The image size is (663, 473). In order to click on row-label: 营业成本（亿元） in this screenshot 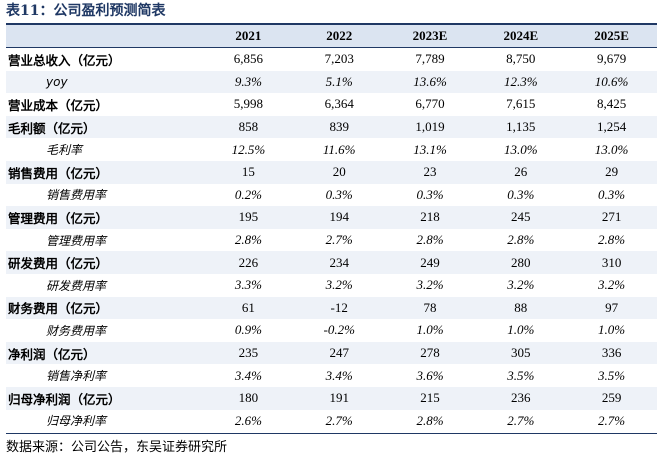, I will do `click(58, 105)`.